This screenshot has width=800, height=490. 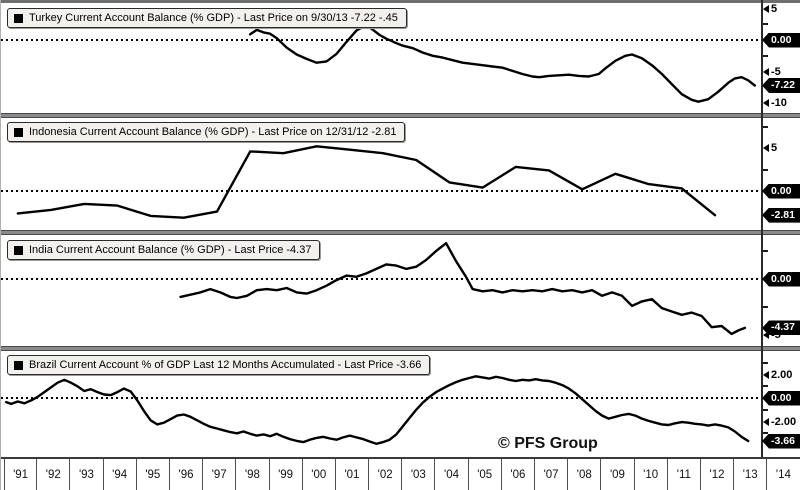 What do you see at coordinates (87, 474) in the screenshot?
I see `year-label: '93` at bounding box center [87, 474].